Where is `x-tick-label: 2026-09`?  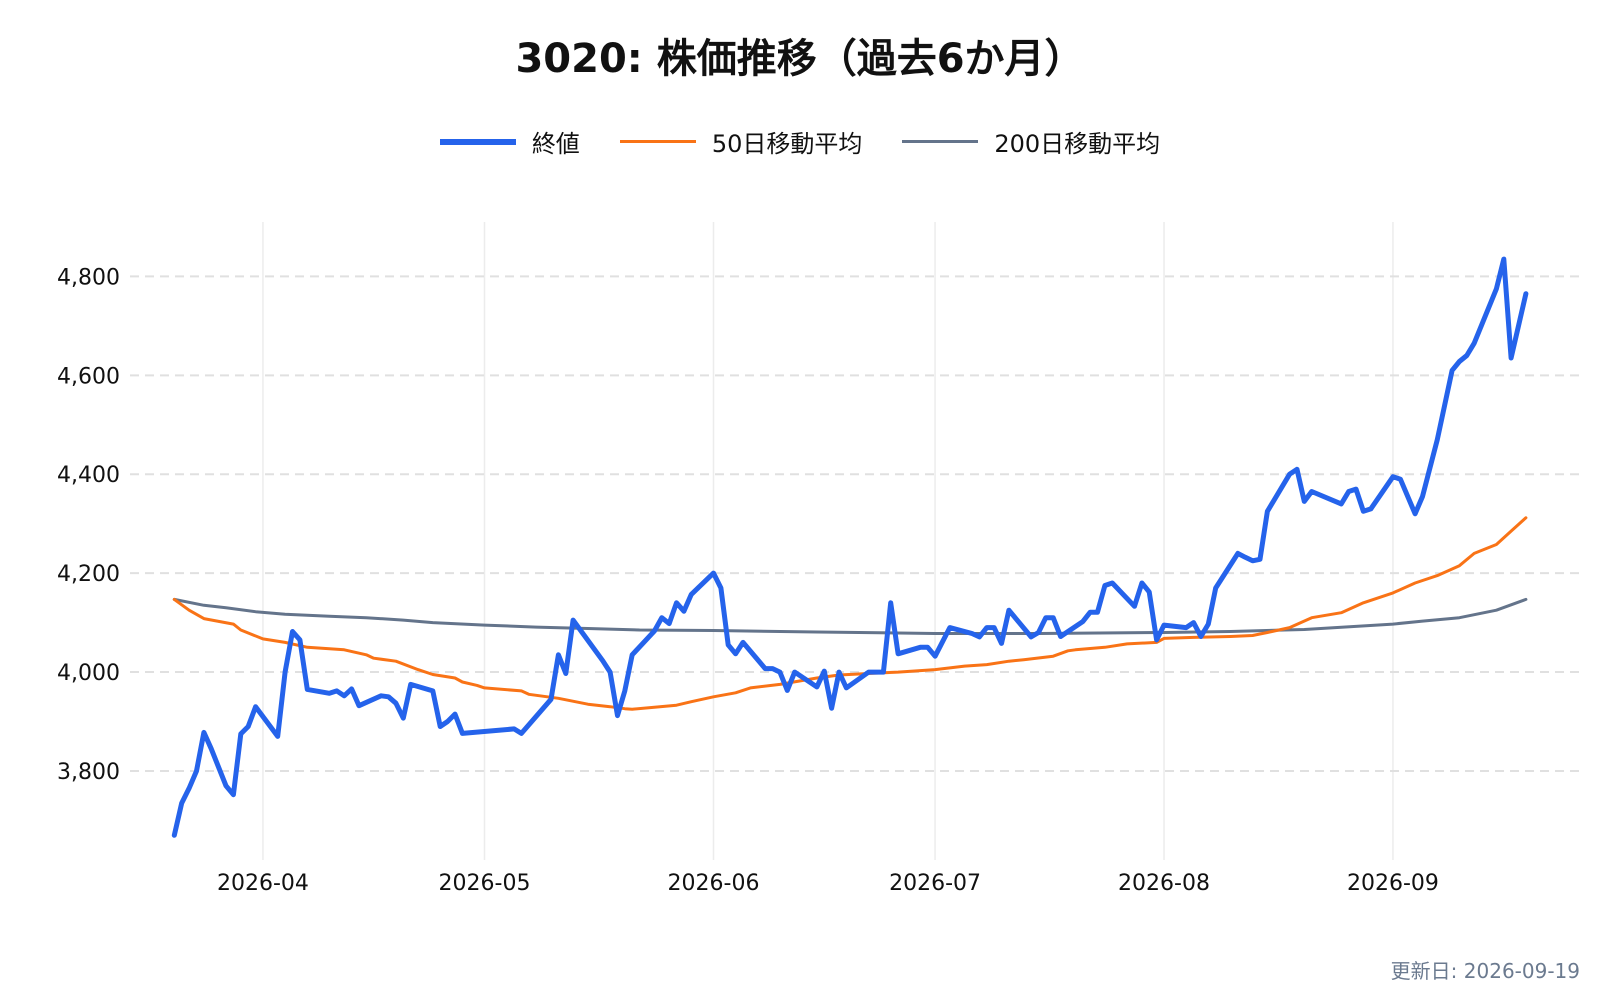 x-tick-label: 2026-09 is located at coordinates (1393, 883).